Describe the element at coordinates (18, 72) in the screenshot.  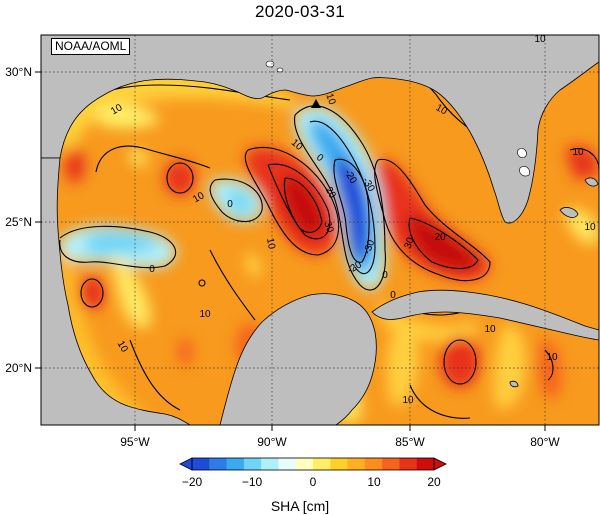
I see `lat-tick-label: 30°N` at that location.